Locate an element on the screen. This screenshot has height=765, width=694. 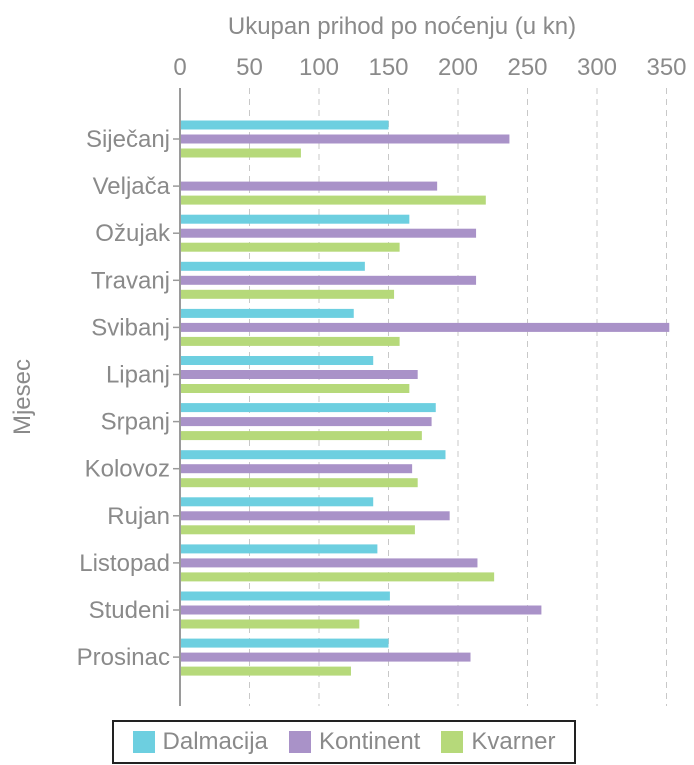
category-label: Prosinac is located at coordinates (123, 657).